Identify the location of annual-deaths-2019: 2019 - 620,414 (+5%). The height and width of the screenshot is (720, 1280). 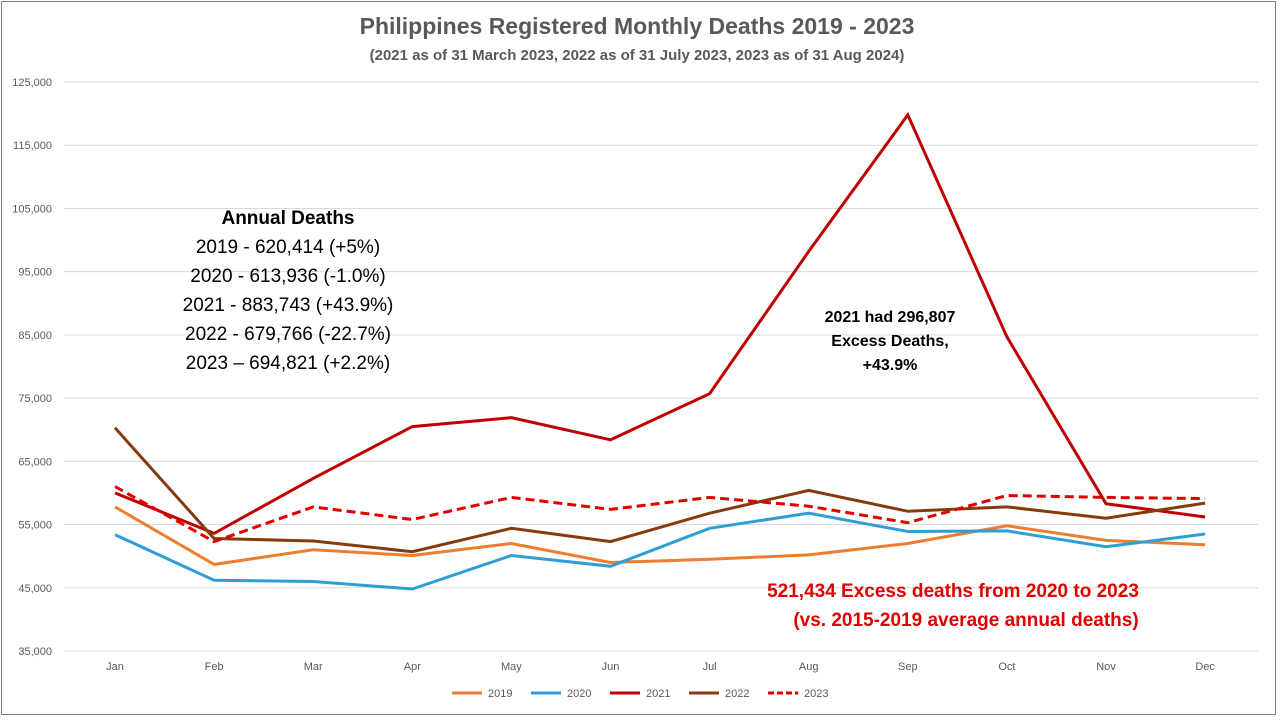
(288, 247).